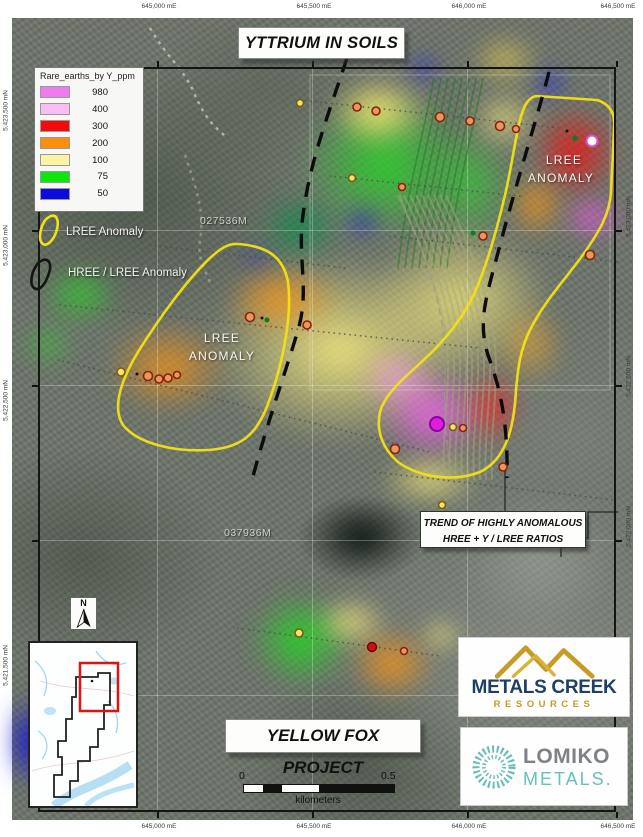  I want to click on legend-value: 400, so click(100, 109).